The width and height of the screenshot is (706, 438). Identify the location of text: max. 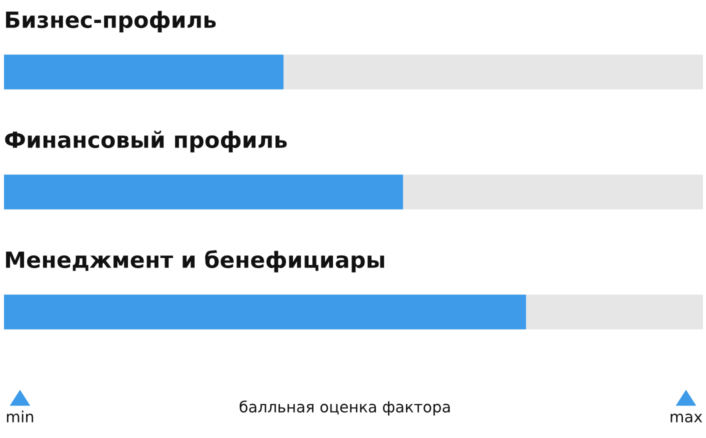
(686, 418).